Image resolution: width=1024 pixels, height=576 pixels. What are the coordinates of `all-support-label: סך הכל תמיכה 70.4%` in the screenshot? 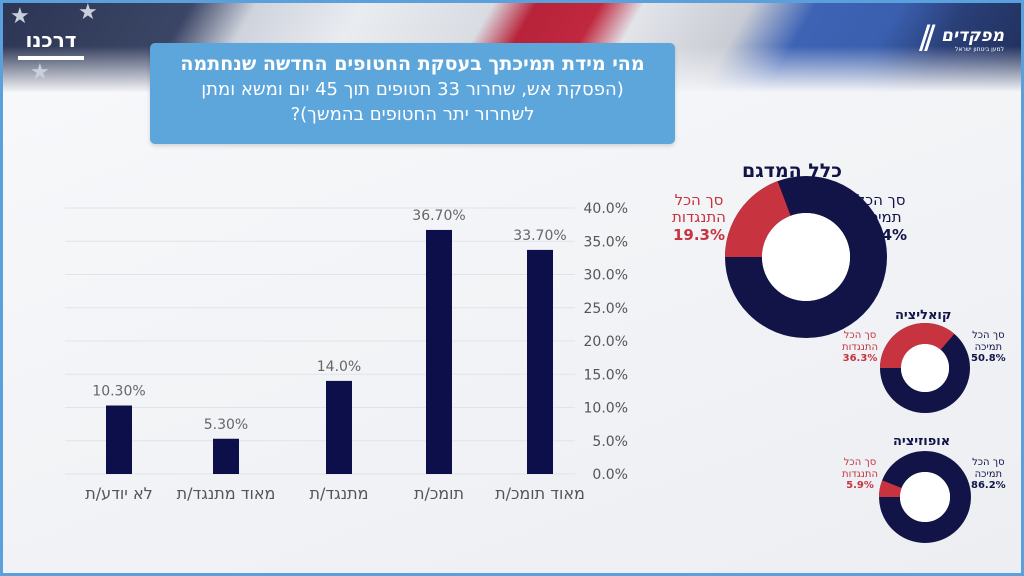 It's located at (881, 217).